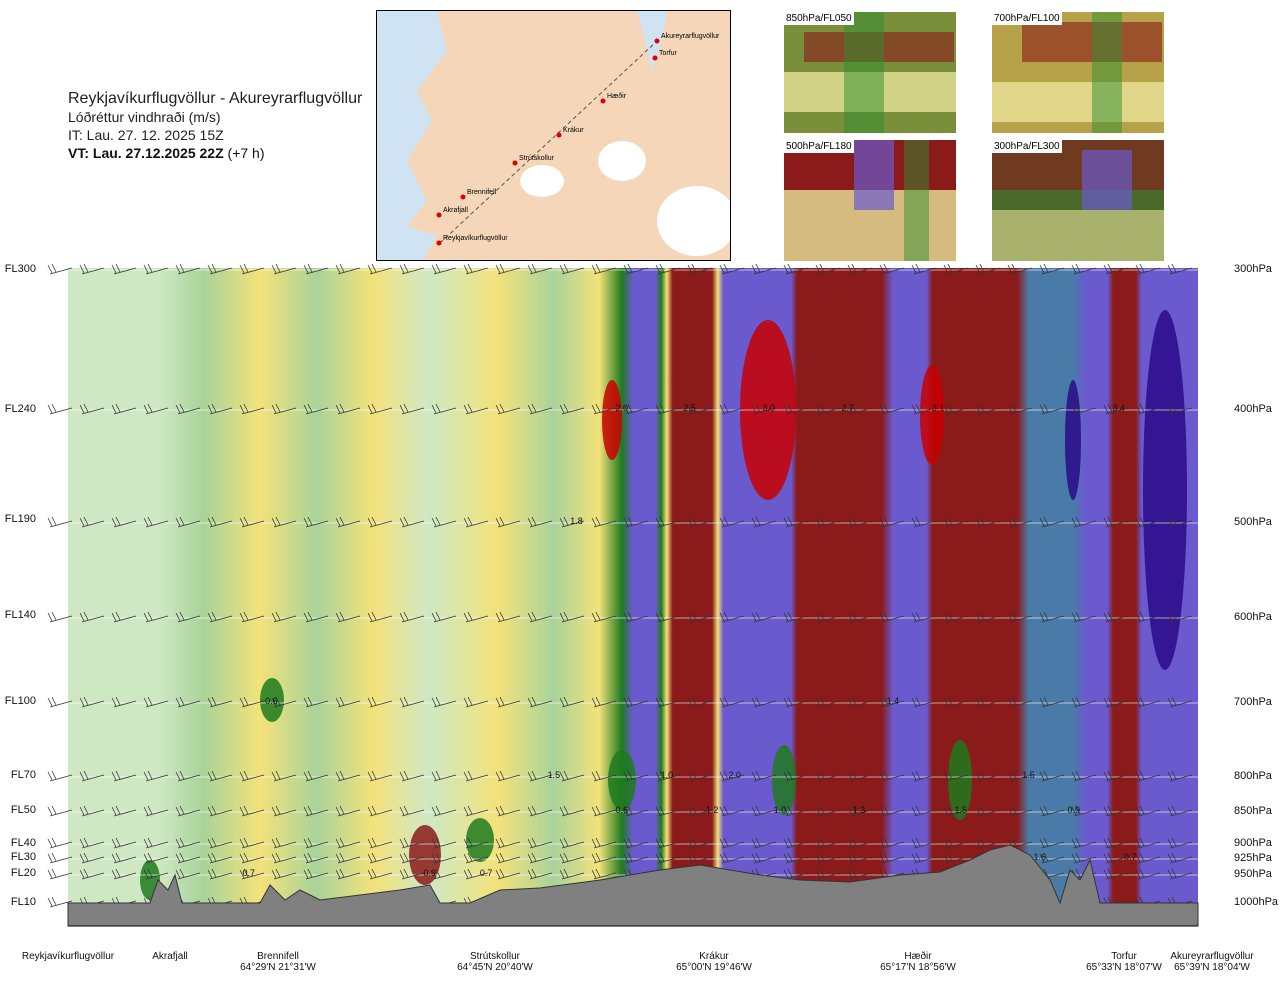  What do you see at coordinates (714, 967) in the screenshot?
I see `waypoint-coord: 65°00'N 19°46'W` at bounding box center [714, 967].